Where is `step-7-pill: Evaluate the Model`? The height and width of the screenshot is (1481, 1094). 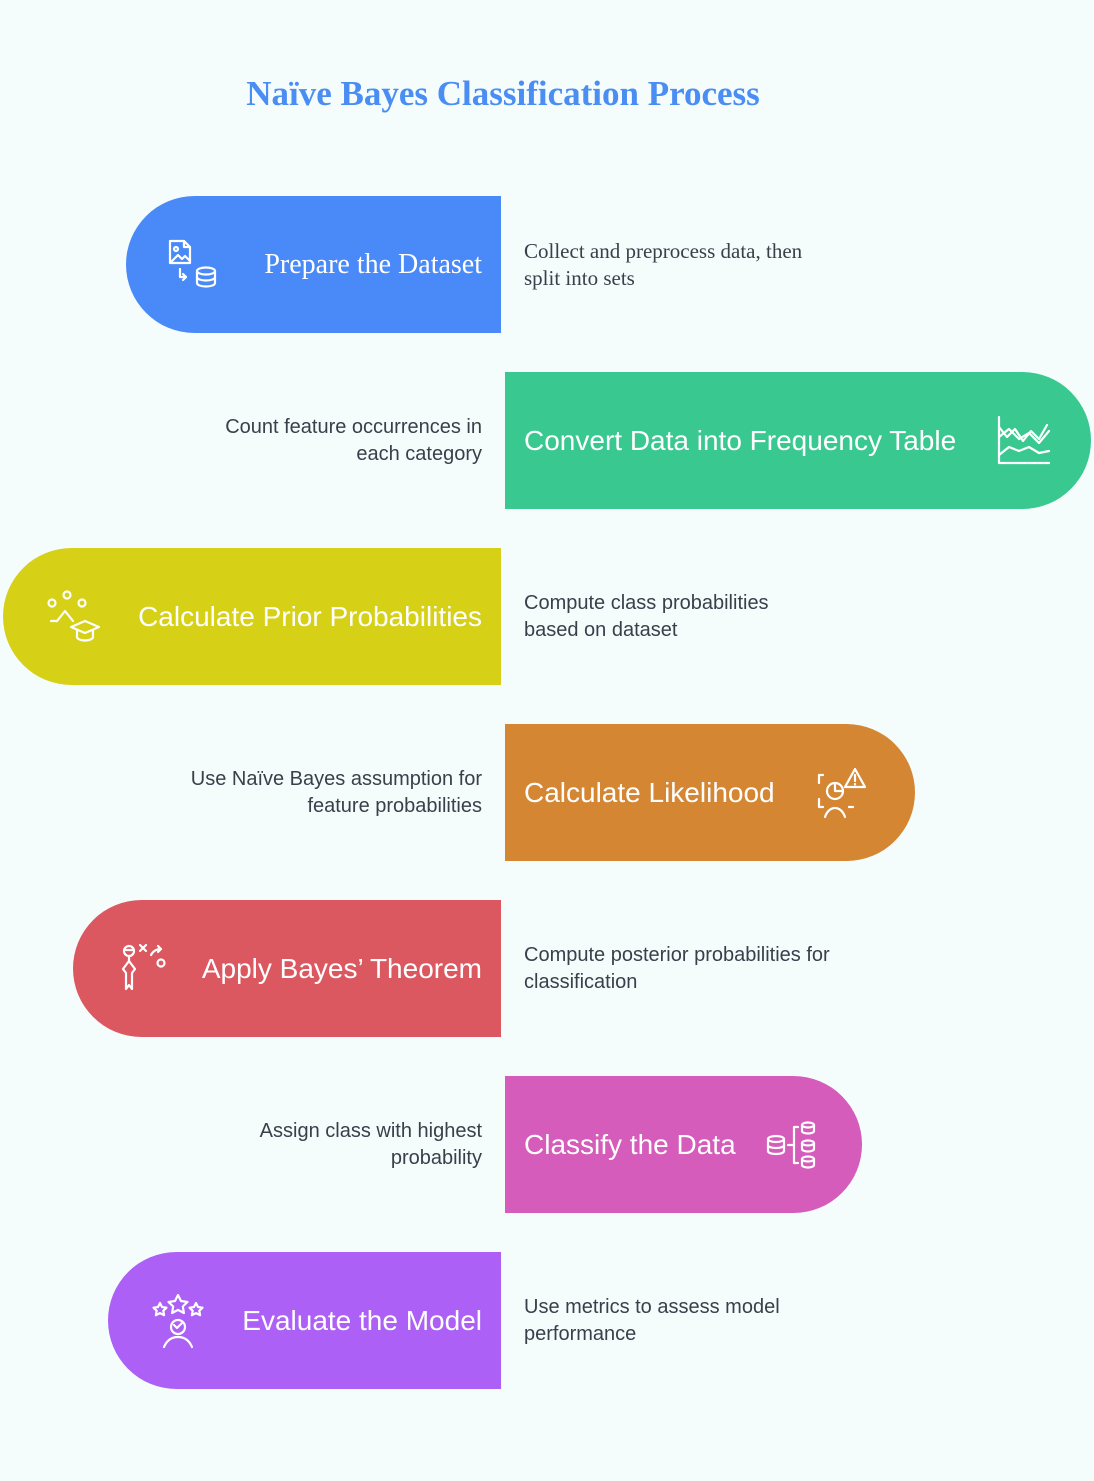 step-7-pill: Evaluate the Model is located at coordinates (304, 1320).